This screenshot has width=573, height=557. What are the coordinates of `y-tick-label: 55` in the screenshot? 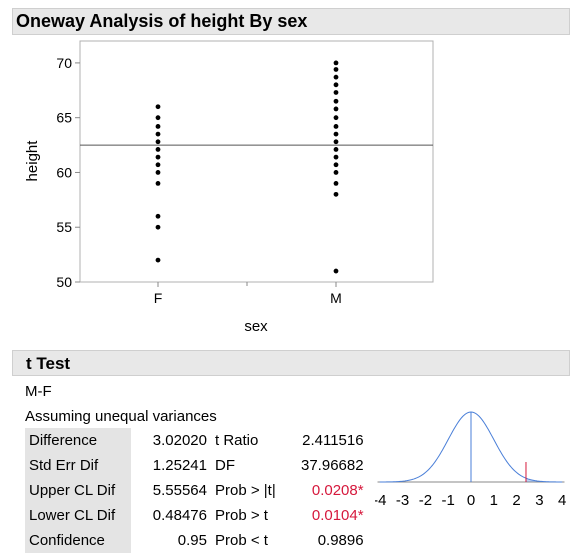 It's located at (64, 227).